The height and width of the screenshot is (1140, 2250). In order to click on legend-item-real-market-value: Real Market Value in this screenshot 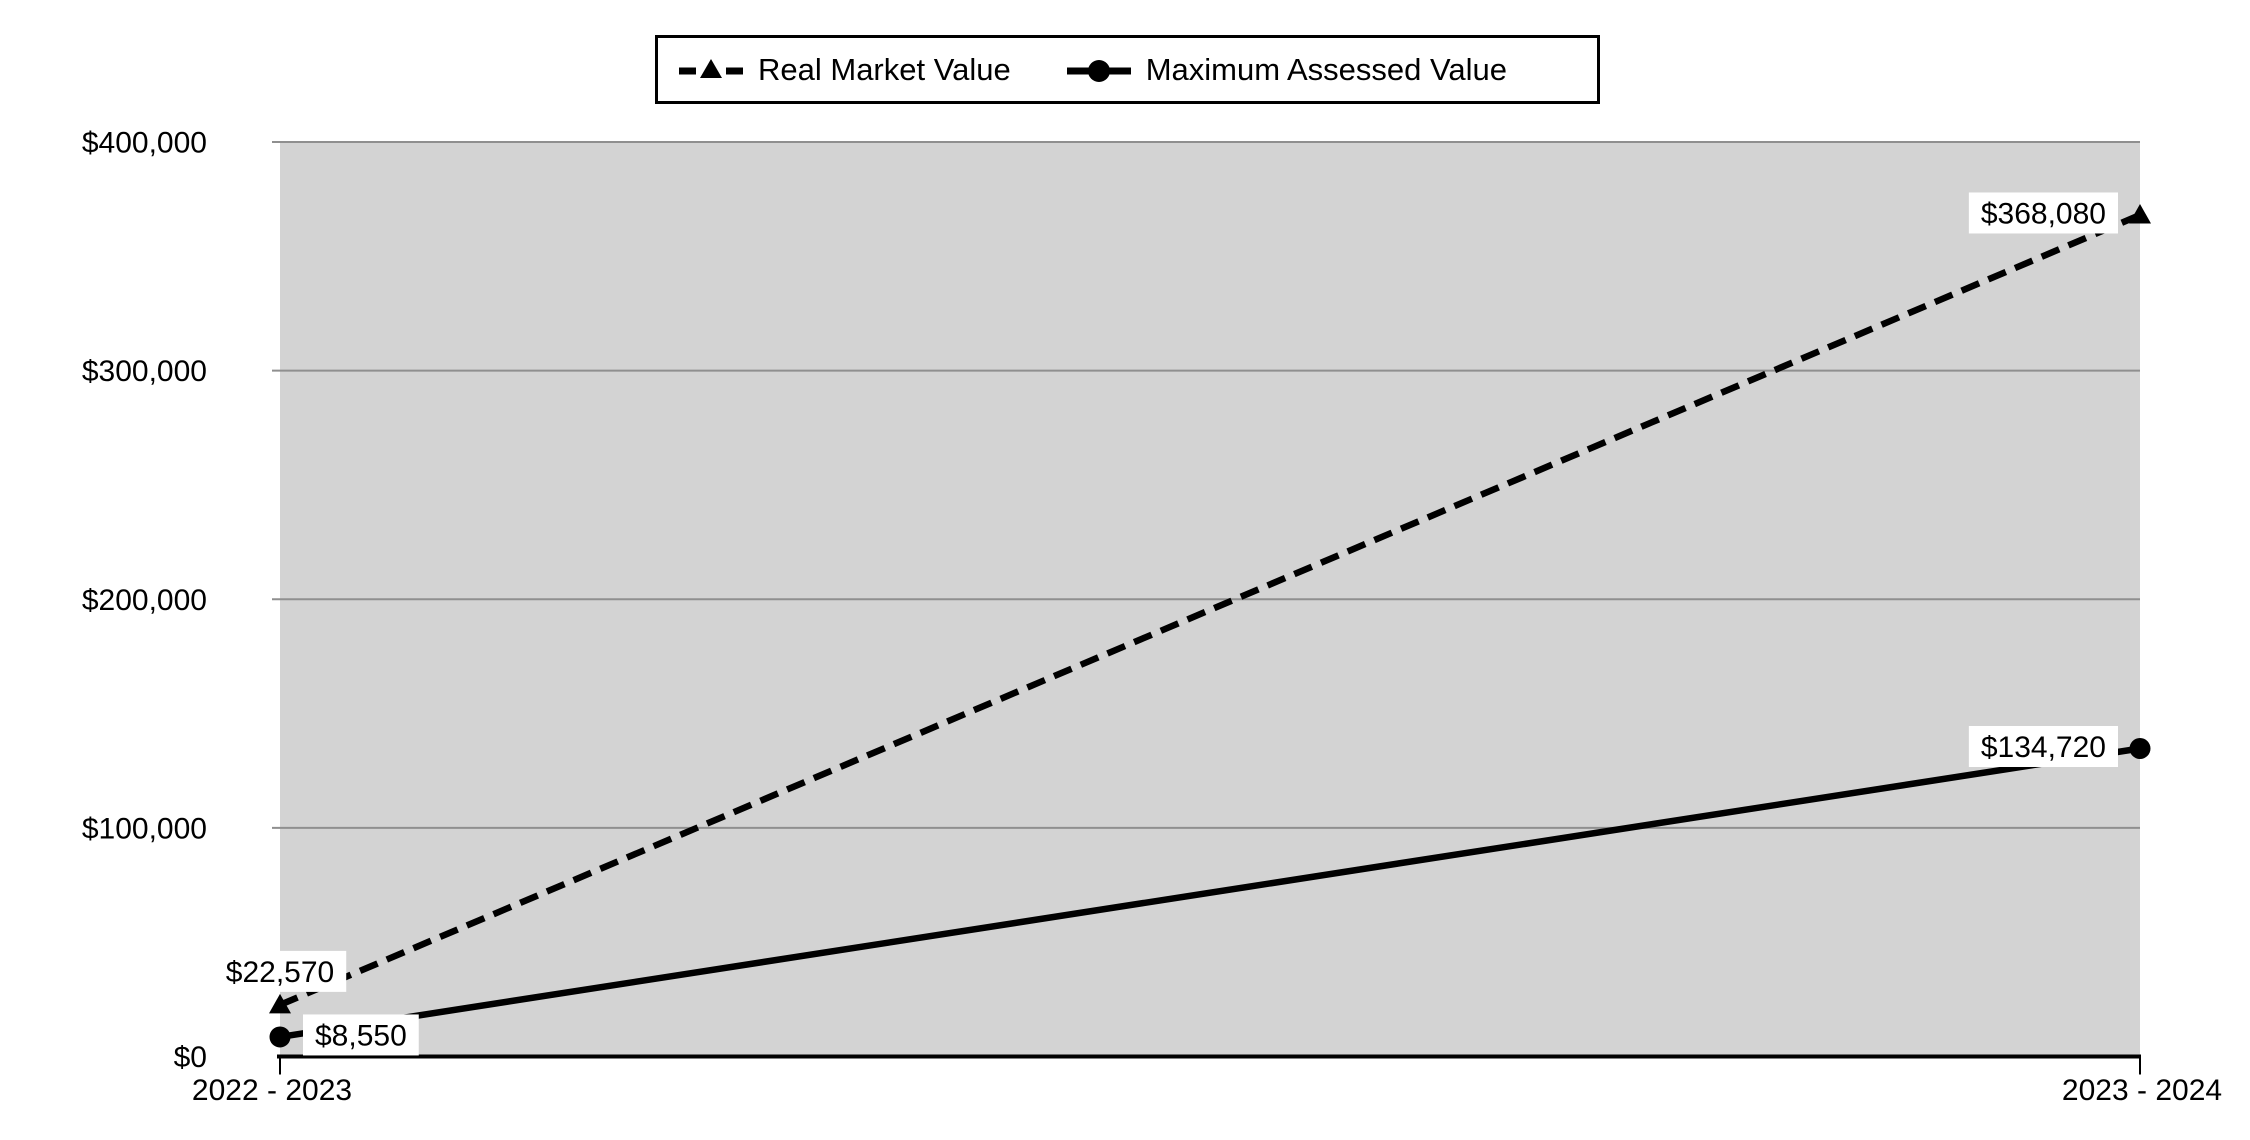, I will do `click(844, 70)`.